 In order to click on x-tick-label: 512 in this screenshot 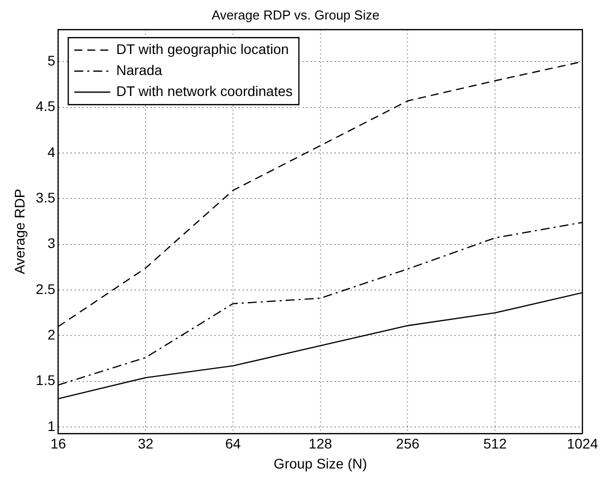, I will do `click(495, 444)`.